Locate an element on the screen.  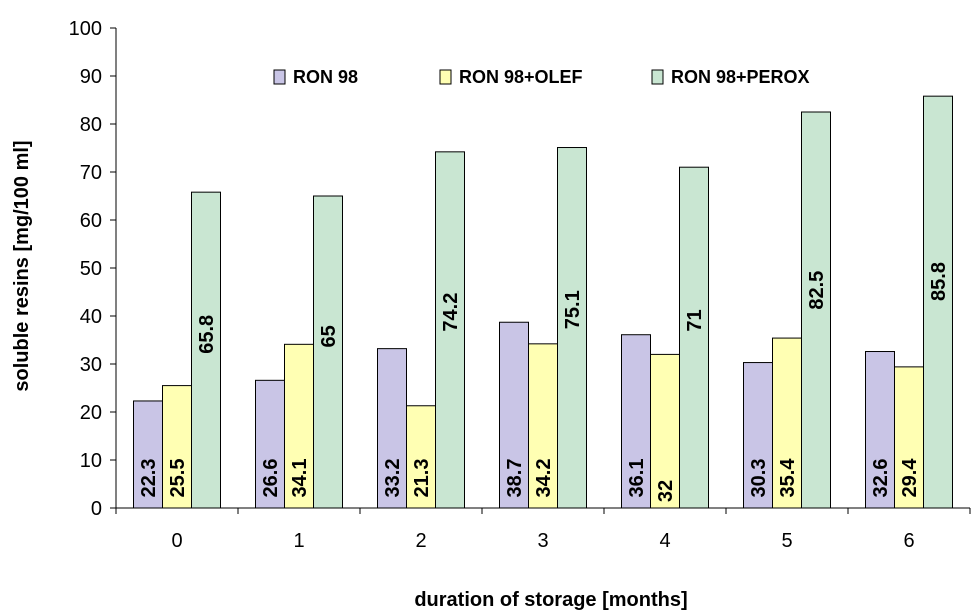
x-tick-label: 1 is located at coordinates (298, 541).